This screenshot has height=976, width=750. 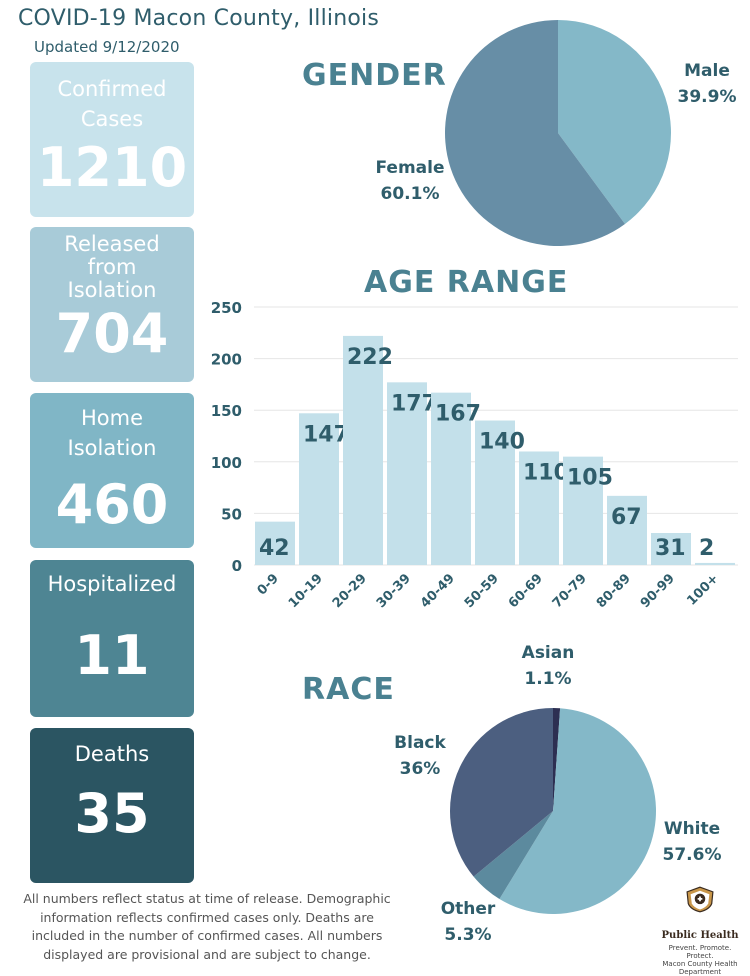 What do you see at coordinates (715, 563) in the screenshot?
I see `bar-100+` at bounding box center [715, 563].